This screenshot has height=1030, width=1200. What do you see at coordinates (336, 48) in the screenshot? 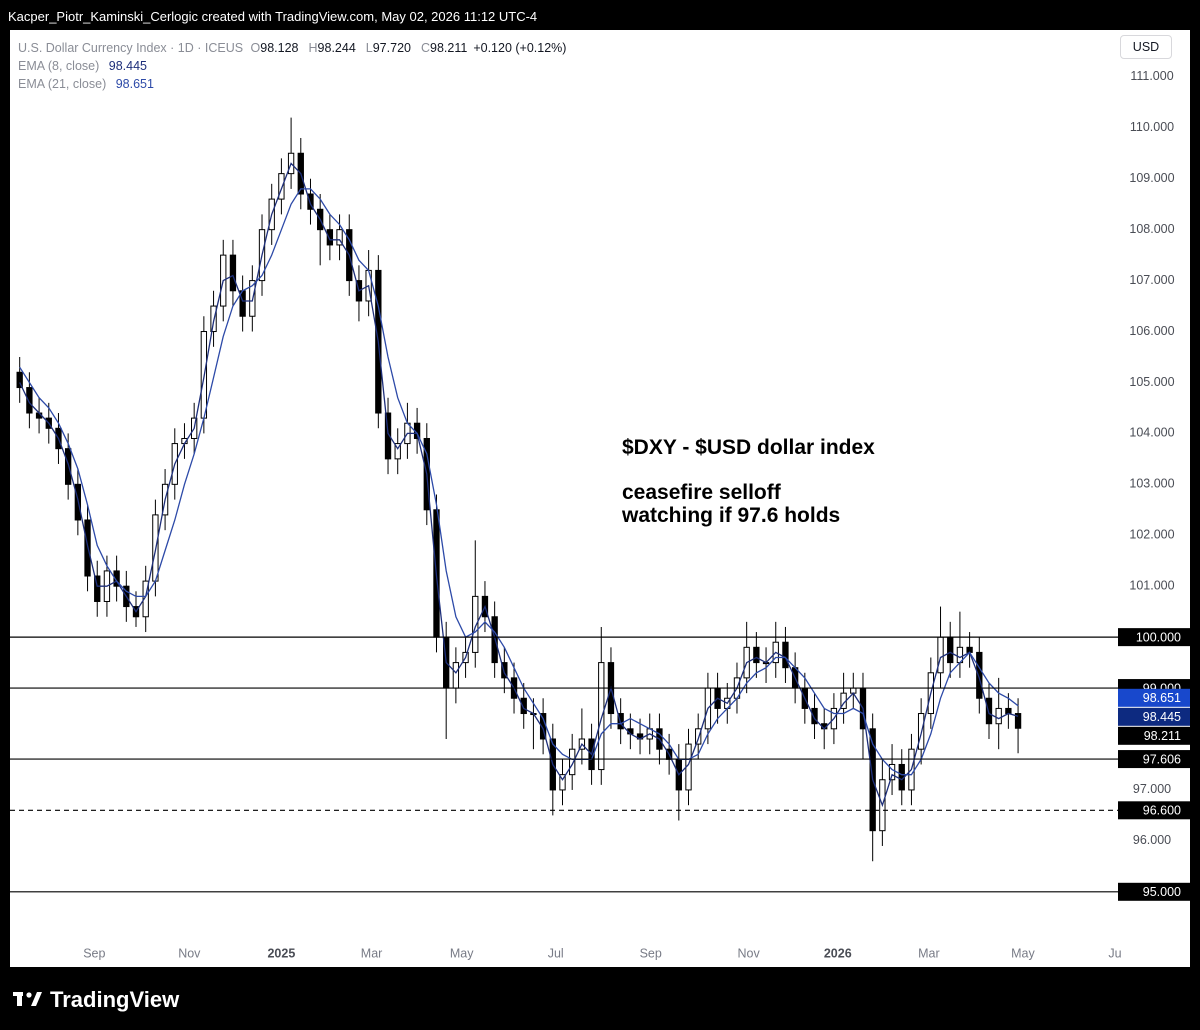
I see `ohlc-value: 98.244` at bounding box center [336, 48].